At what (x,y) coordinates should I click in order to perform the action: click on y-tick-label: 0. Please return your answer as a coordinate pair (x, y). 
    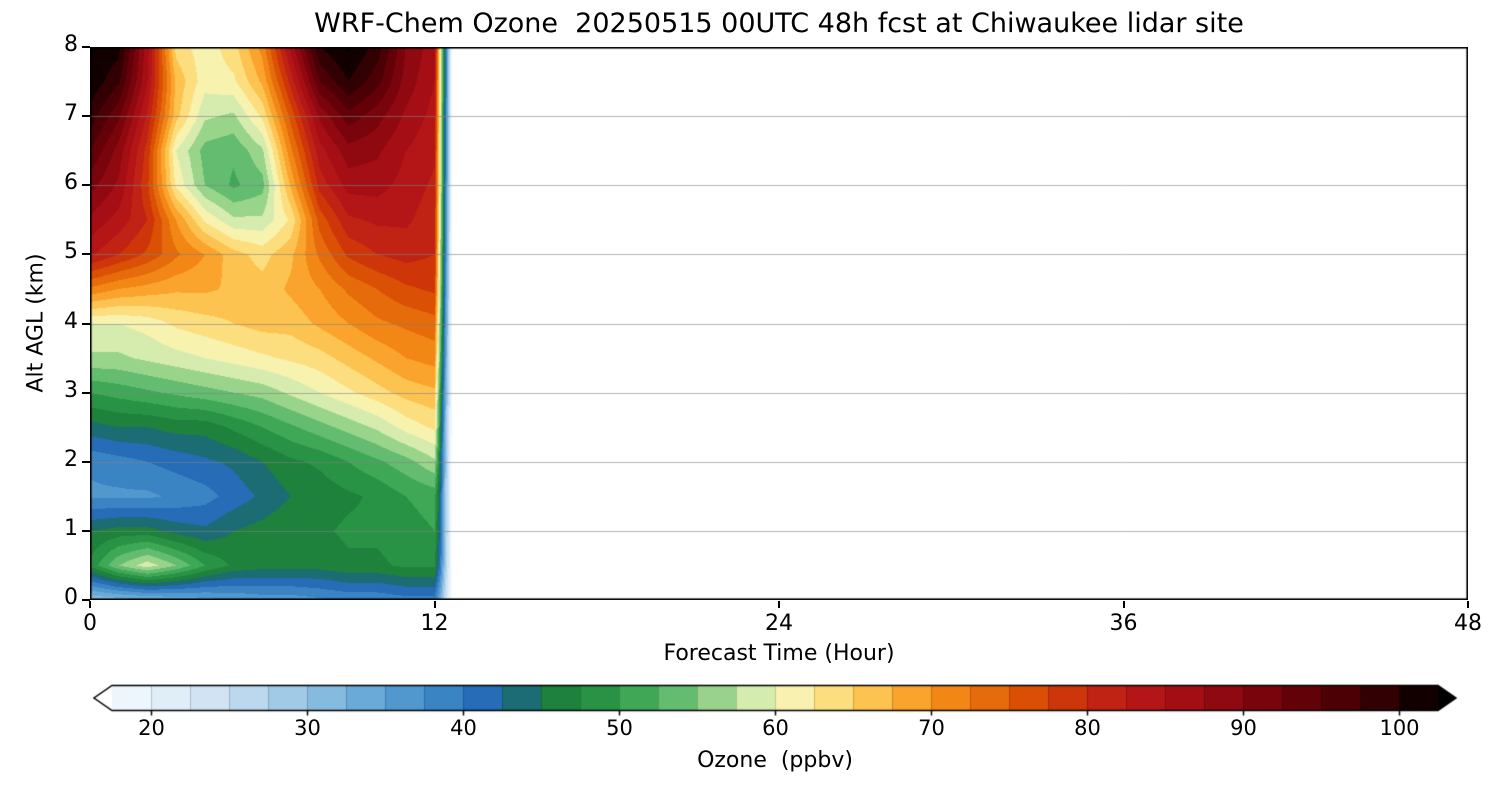
    Looking at the image, I should click on (71, 597).